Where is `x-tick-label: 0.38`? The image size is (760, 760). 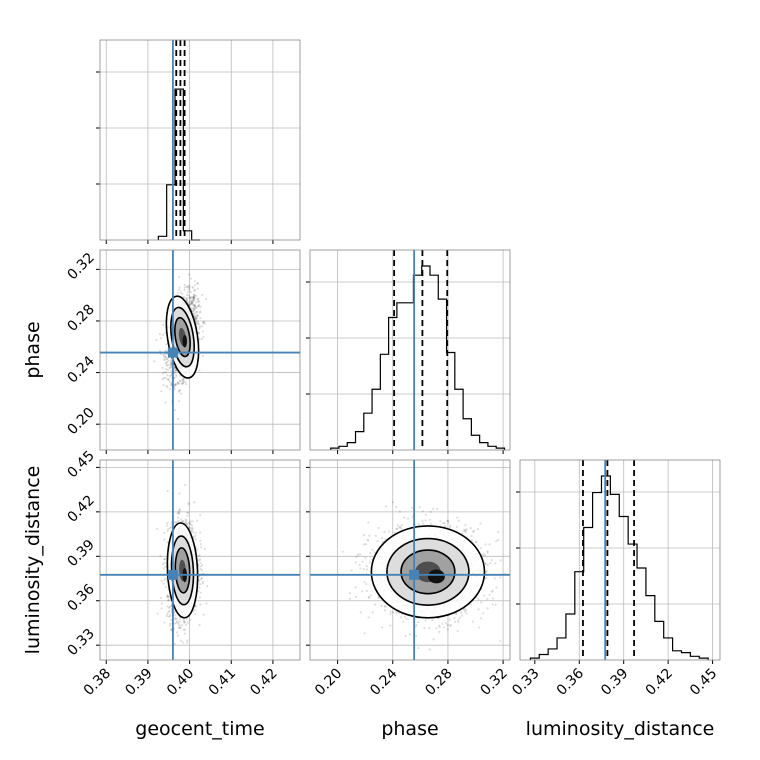 x-tick-label: 0.38 is located at coordinates (97, 682).